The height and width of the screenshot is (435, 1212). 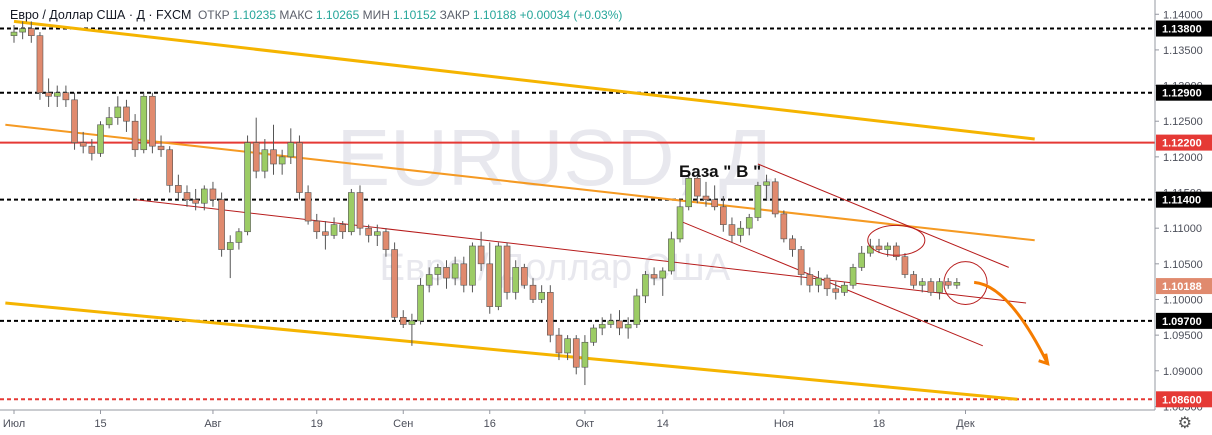 What do you see at coordinates (101, 15) in the screenshot?
I see `symbol-title: Евро / Доллар США · Д · FXCM` at bounding box center [101, 15].